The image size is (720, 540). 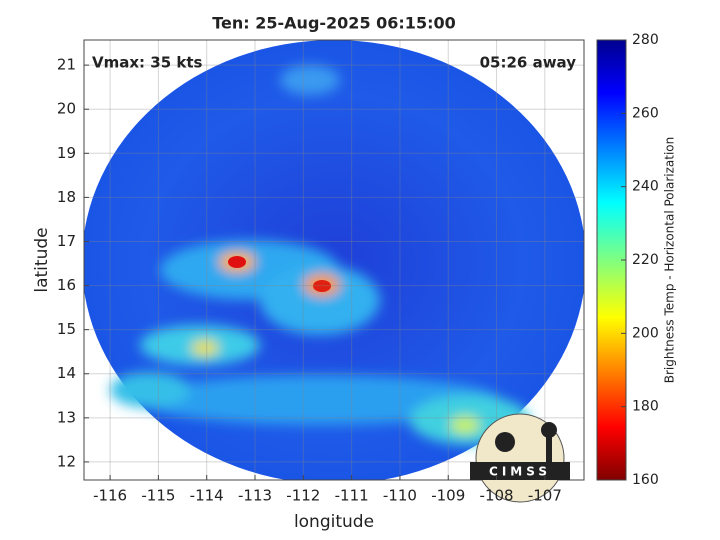 What do you see at coordinates (645, 407) in the screenshot?
I see `colorbar-tick-label: 180` at bounding box center [645, 407].